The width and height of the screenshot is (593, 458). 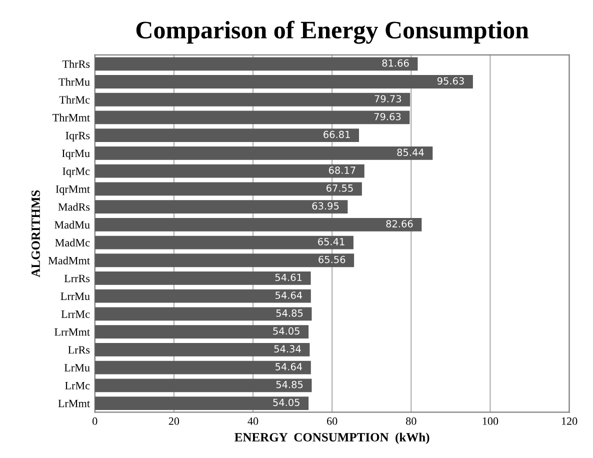 I want to click on y-tick-label: ThrMc, so click(x=74, y=100).